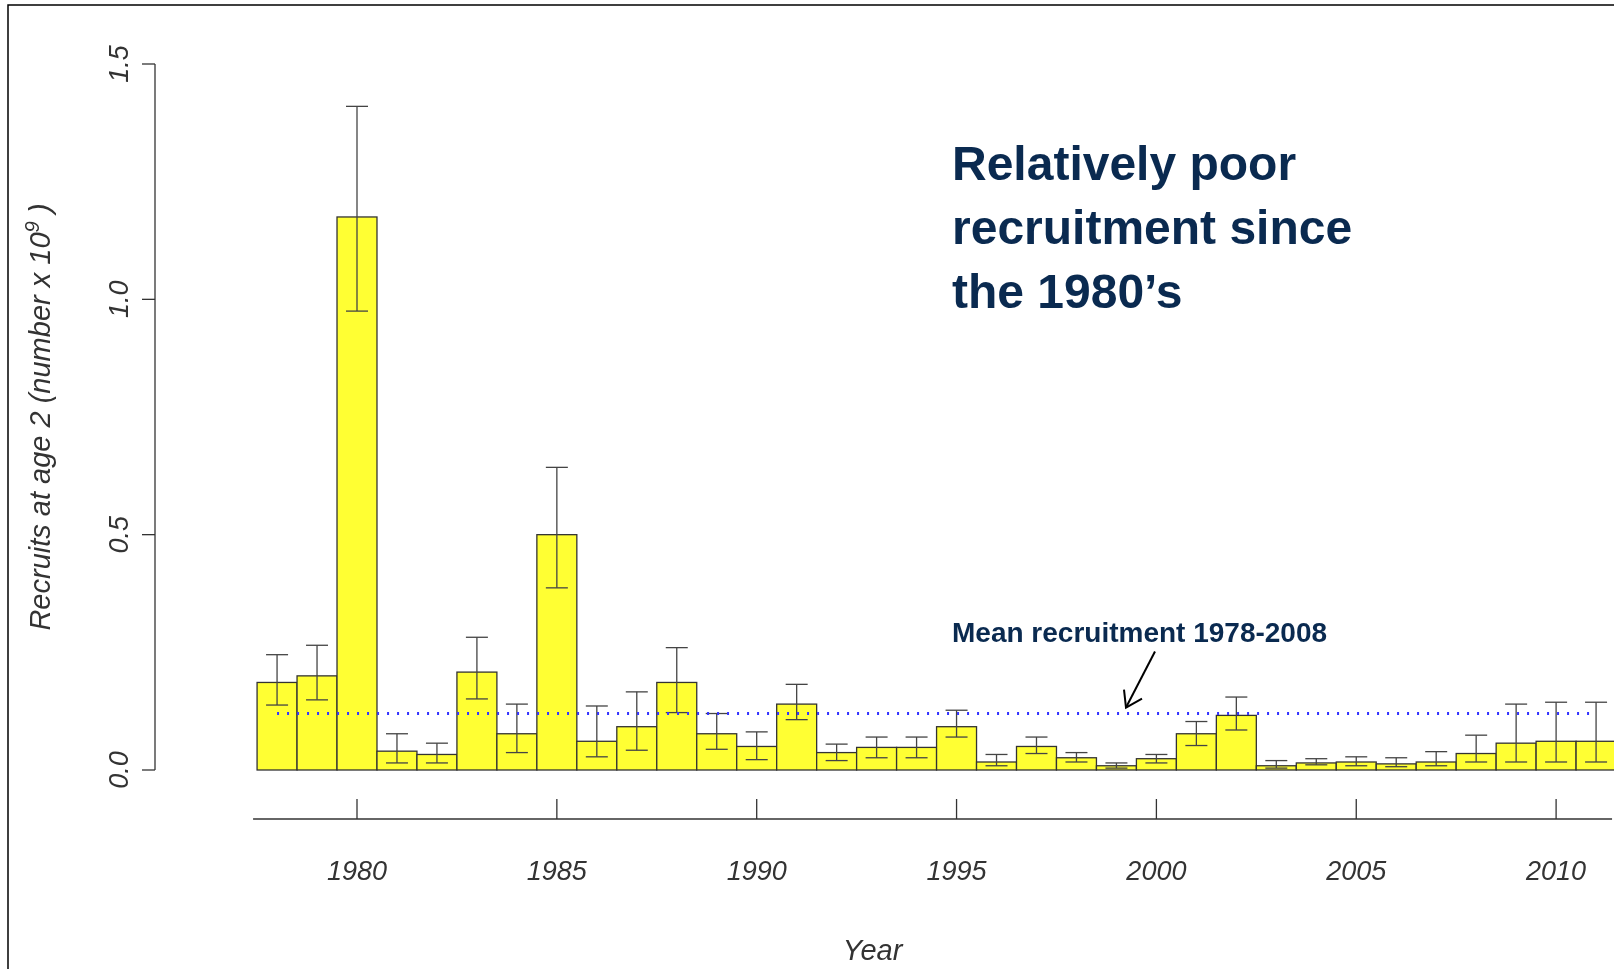 The width and height of the screenshot is (1614, 969). Describe the element at coordinates (1556, 871) in the screenshot. I see `x-tick-label: 2010` at that location.